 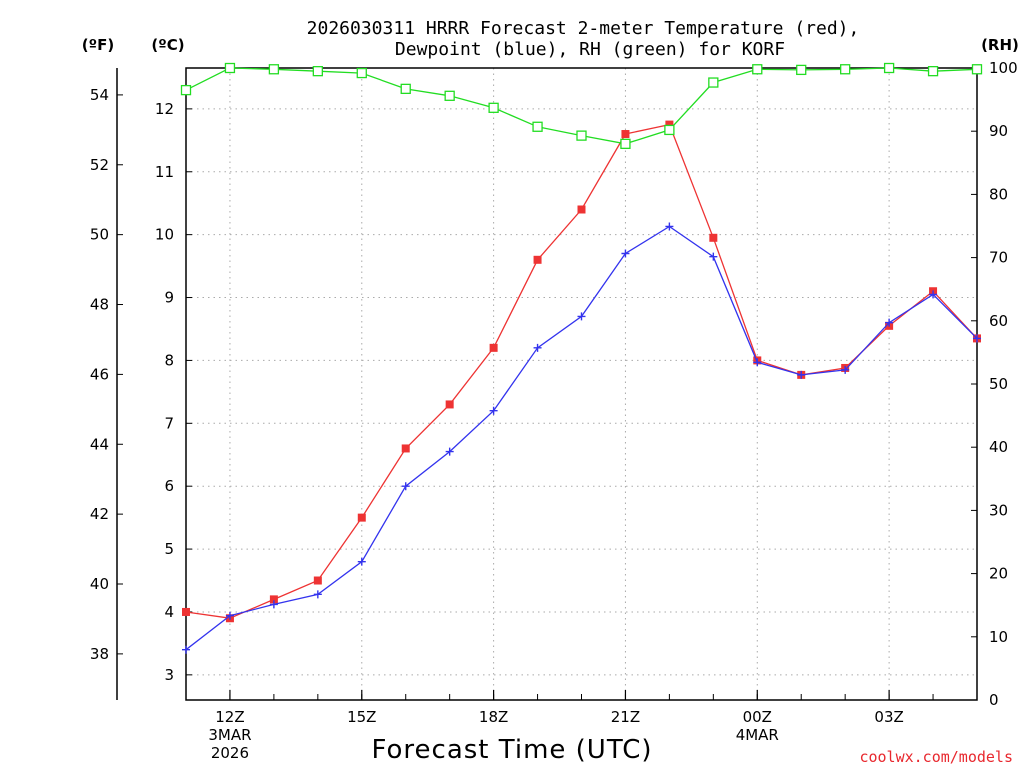 I want to click on fahrenheit-tick-label: 46, so click(x=99, y=374).